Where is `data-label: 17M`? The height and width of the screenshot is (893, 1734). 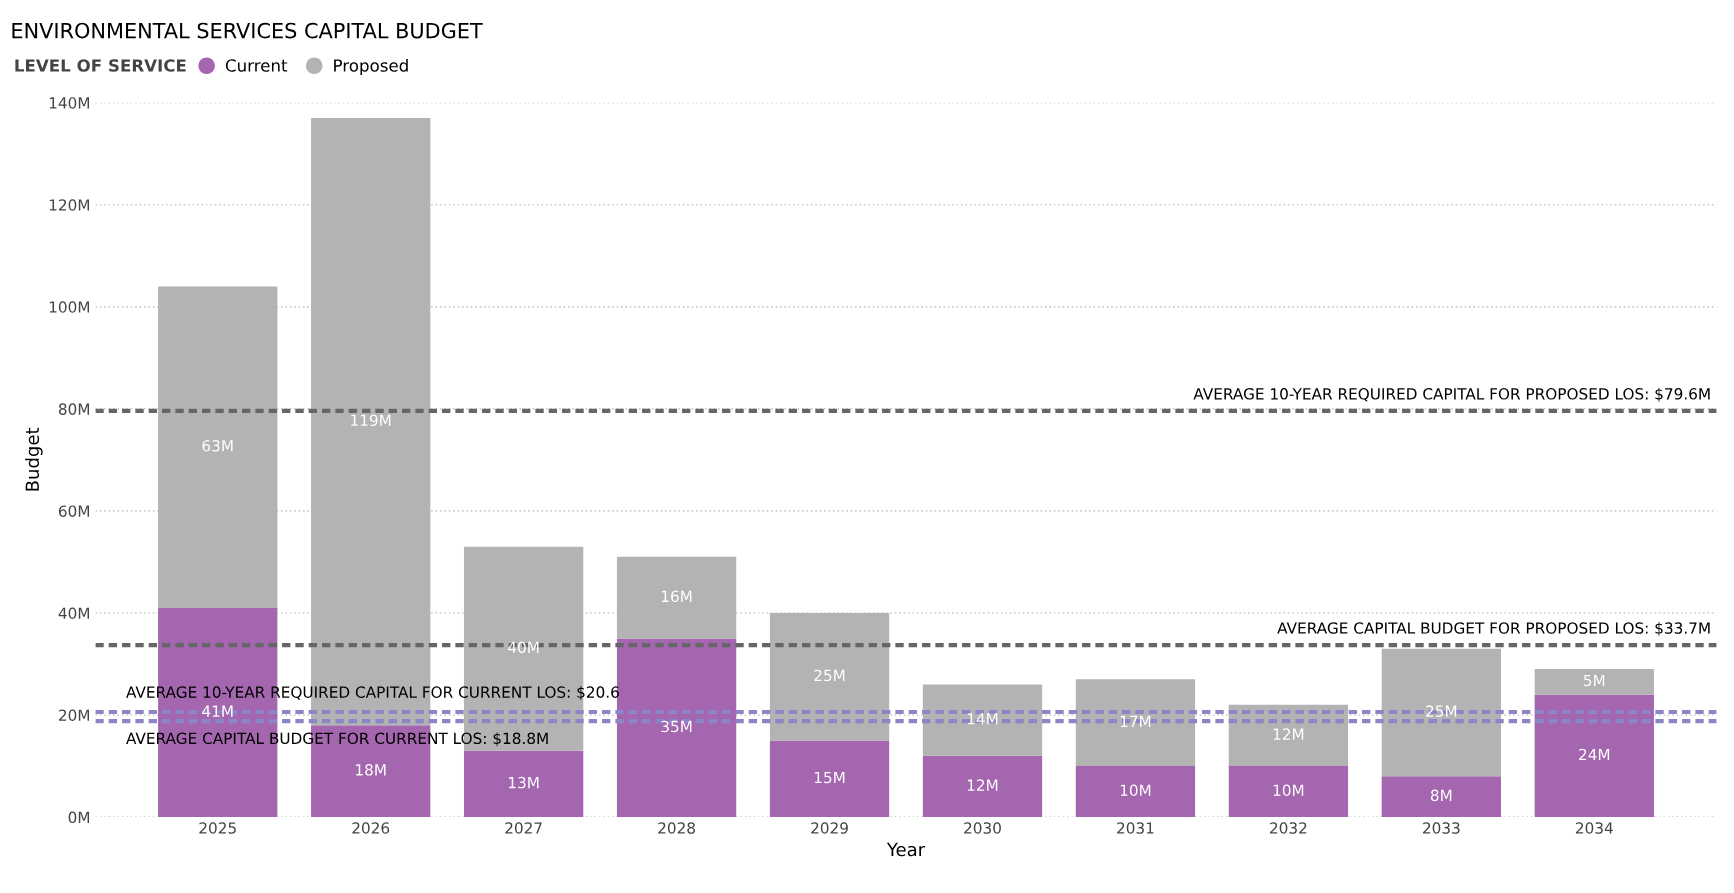 data-label: 17M is located at coordinates (1135, 721).